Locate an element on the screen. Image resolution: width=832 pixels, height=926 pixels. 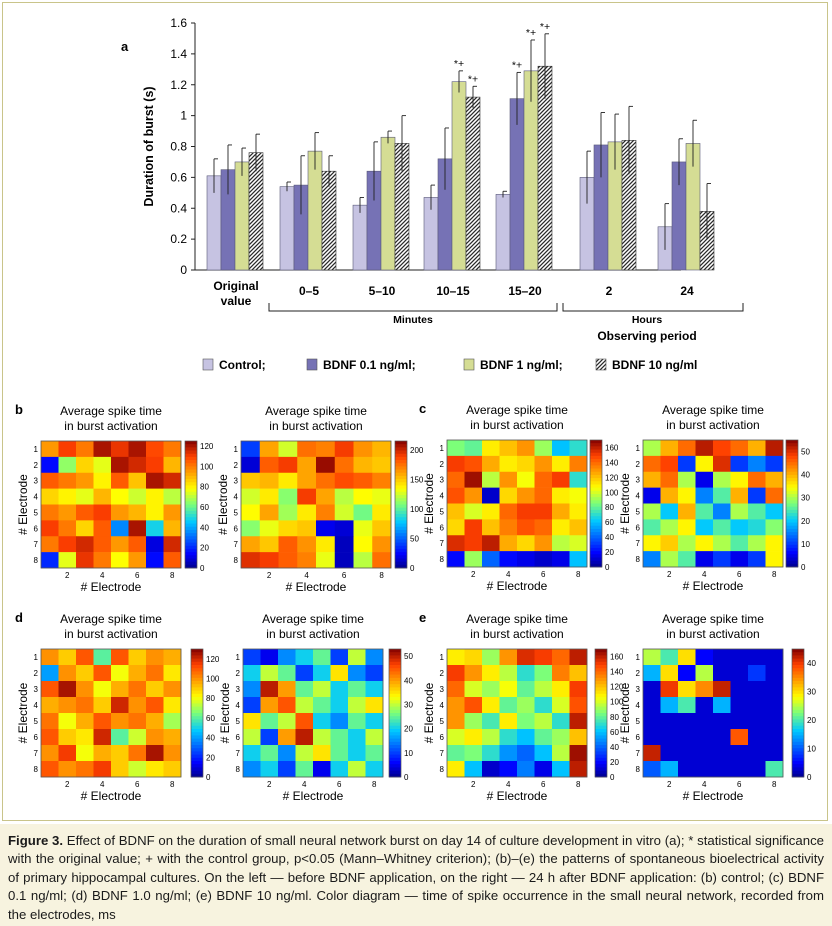
heatmap-y-tick: 7 is located at coordinates (442, 753).